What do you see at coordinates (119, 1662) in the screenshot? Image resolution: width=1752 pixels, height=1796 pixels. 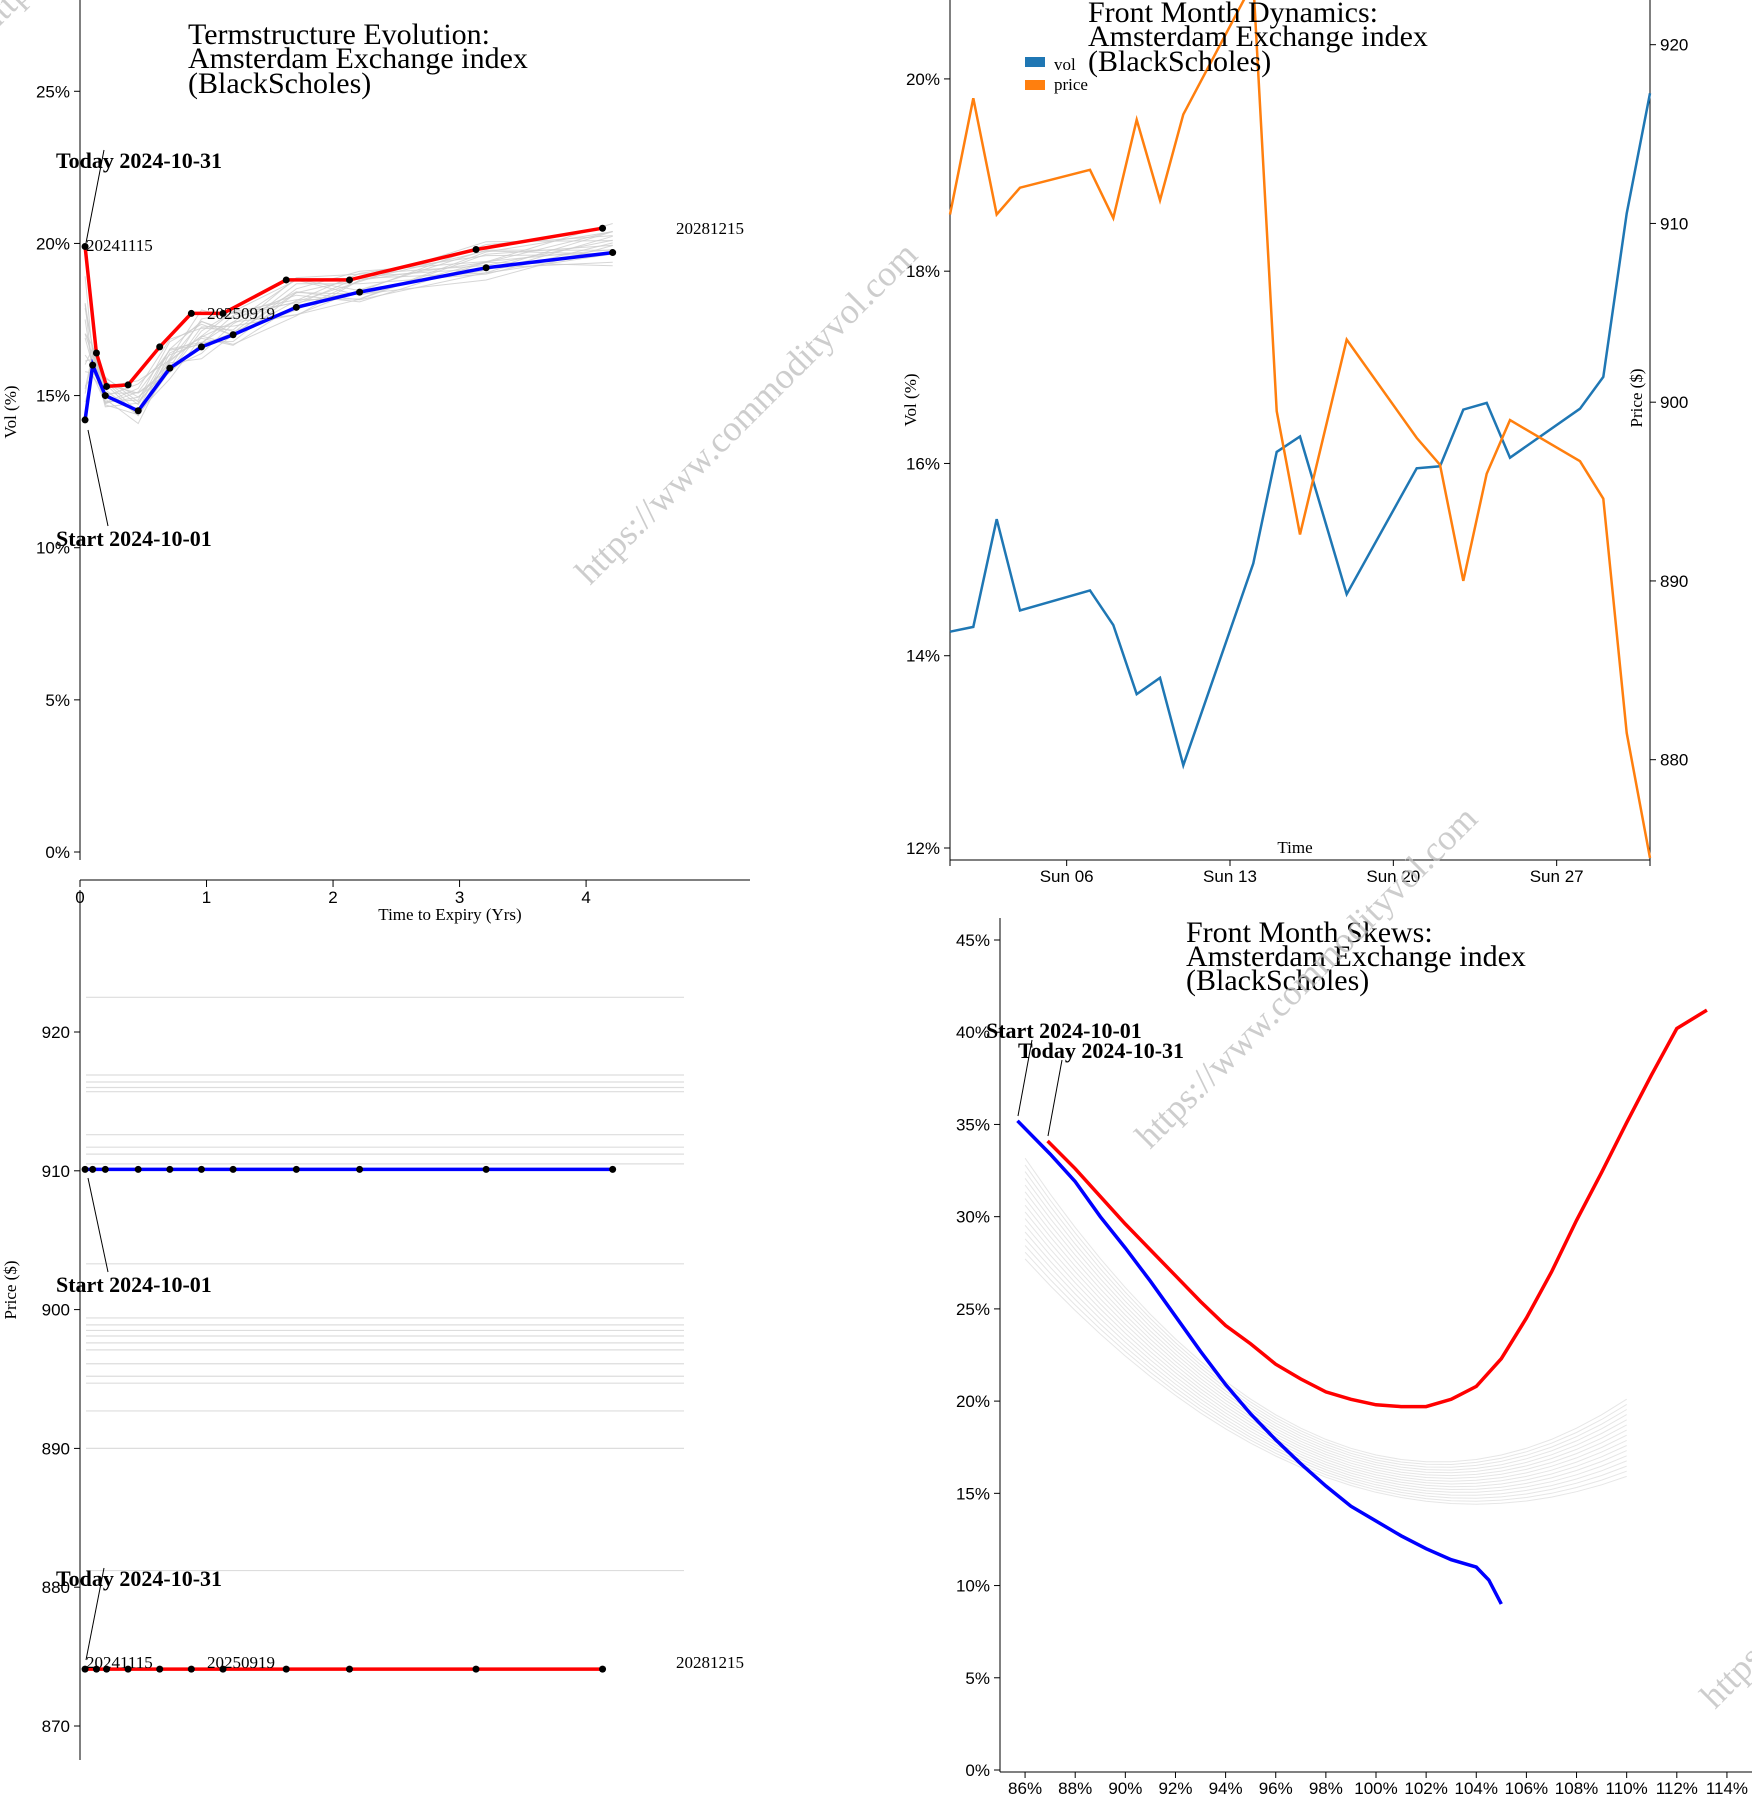 I see `price-point-label-20241115: 20241115` at bounding box center [119, 1662].